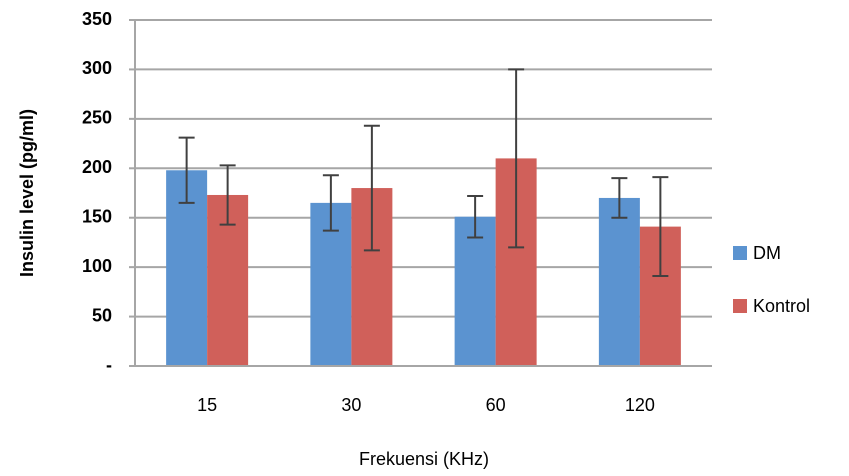  Describe the element at coordinates (97, 19) in the screenshot. I see `y-tick-label: 350` at that location.